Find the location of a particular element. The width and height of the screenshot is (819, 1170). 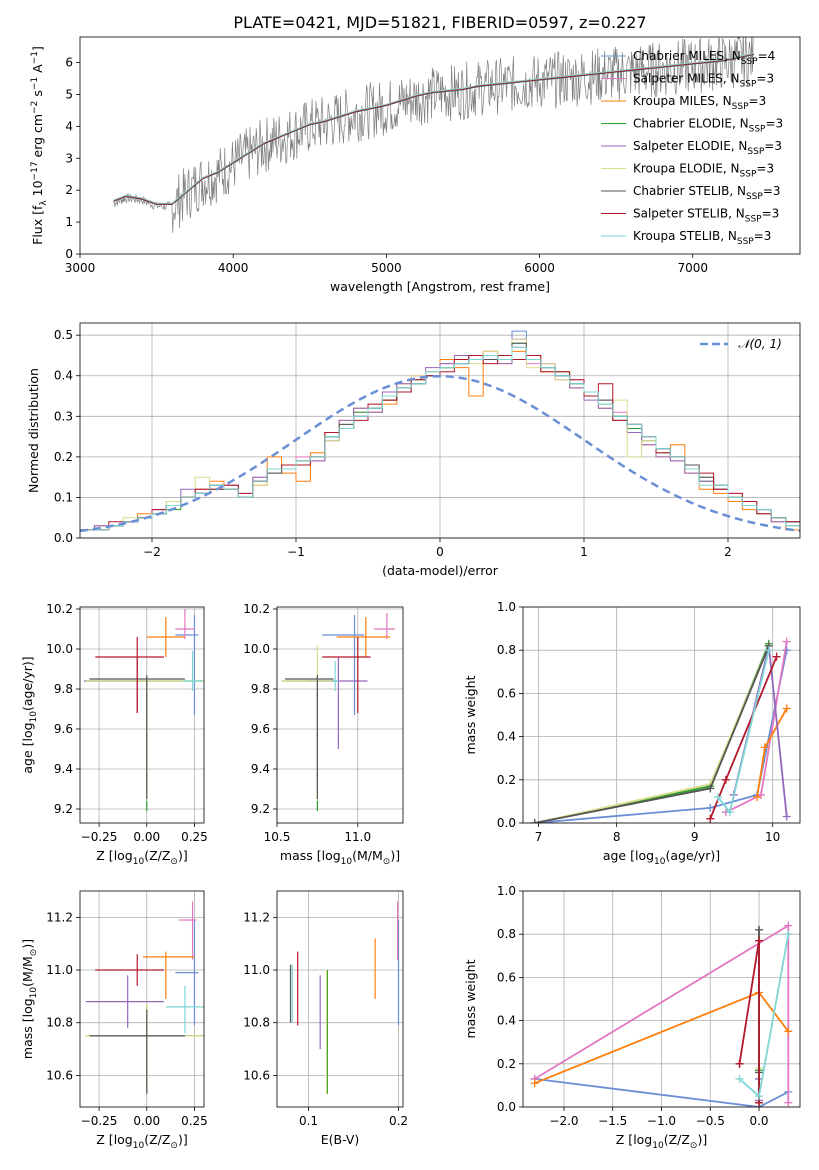

x-axis-label: Z [log10(Z/Z⊙)] is located at coordinates (141, 857).